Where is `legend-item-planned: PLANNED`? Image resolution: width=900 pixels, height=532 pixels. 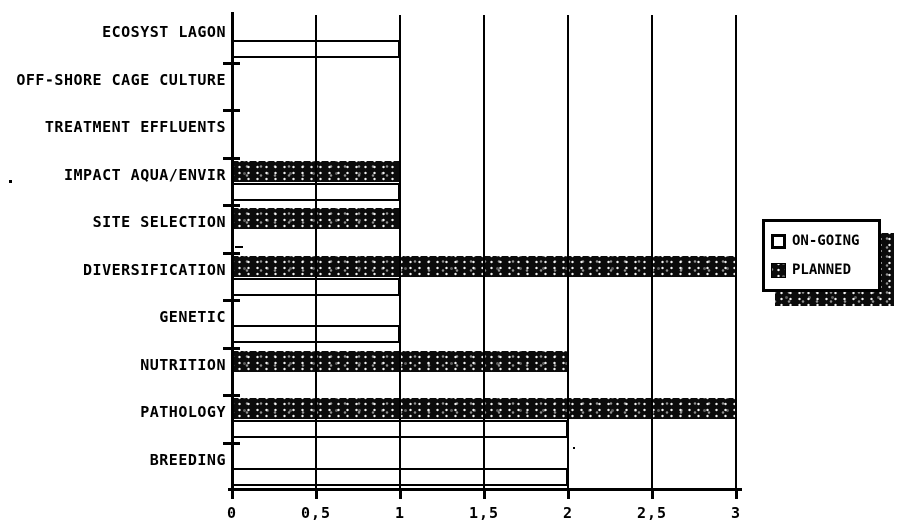 legend-item-planned: PLANNED is located at coordinates (821, 270).